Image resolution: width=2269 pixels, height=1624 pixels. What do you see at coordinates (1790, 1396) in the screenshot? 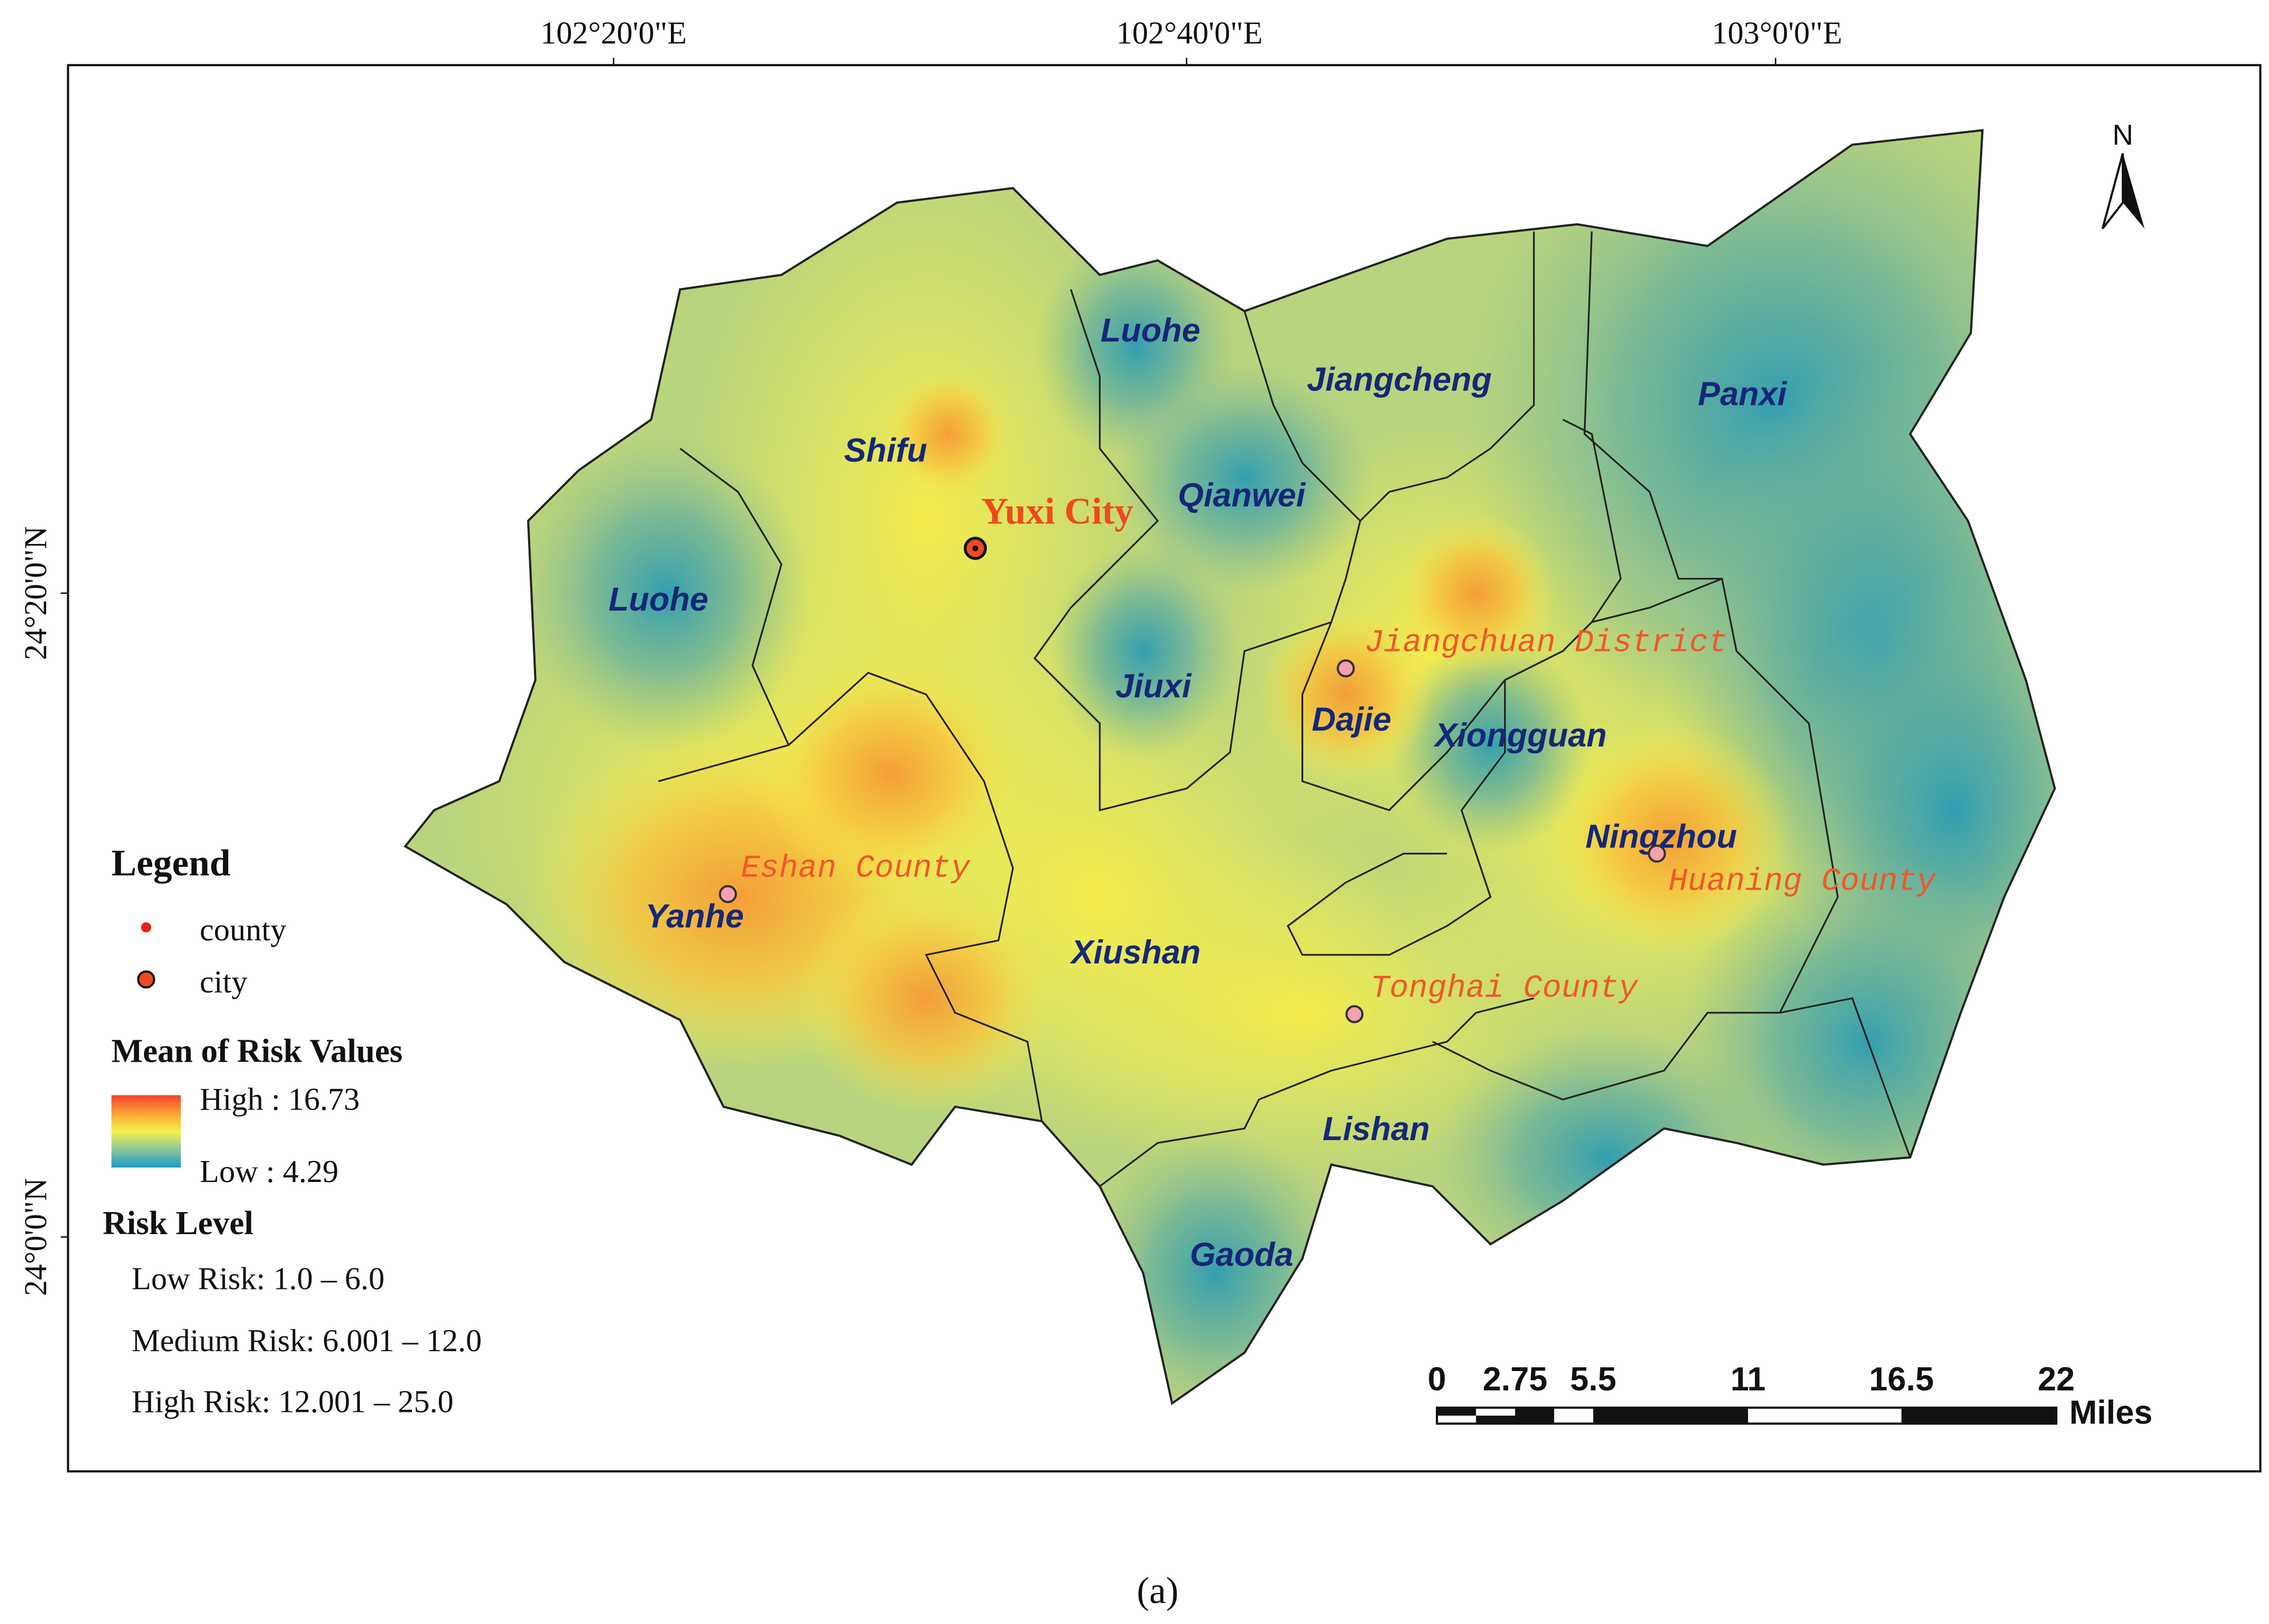
I see `scale-bar: 0 2.75 5.5 11 16.5 22 Miles` at bounding box center [1790, 1396].